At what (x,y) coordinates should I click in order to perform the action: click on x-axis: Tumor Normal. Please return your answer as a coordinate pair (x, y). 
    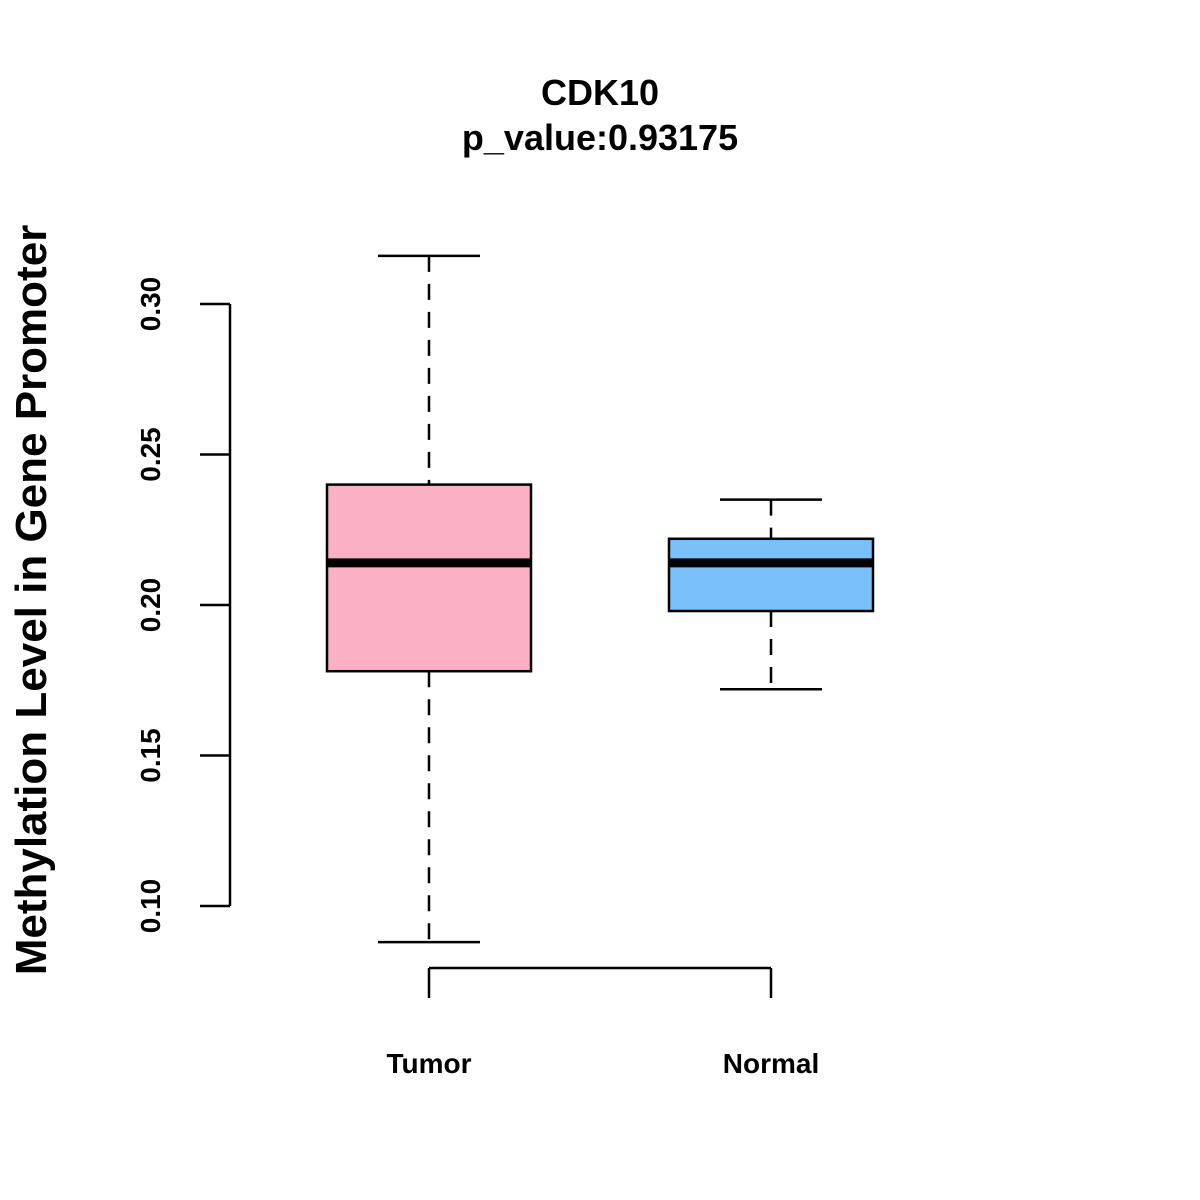
    Looking at the image, I should click on (602, 1022).